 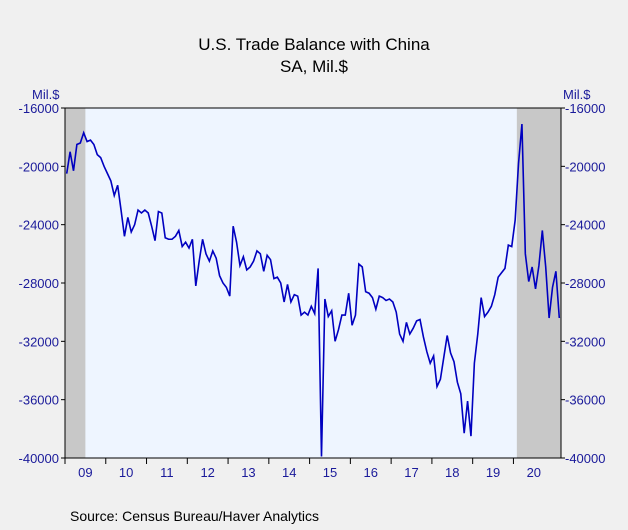 What do you see at coordinates (207, 472) in the screenshot?
I see `x-tick-label: 12` at bounding box center [207, 472].